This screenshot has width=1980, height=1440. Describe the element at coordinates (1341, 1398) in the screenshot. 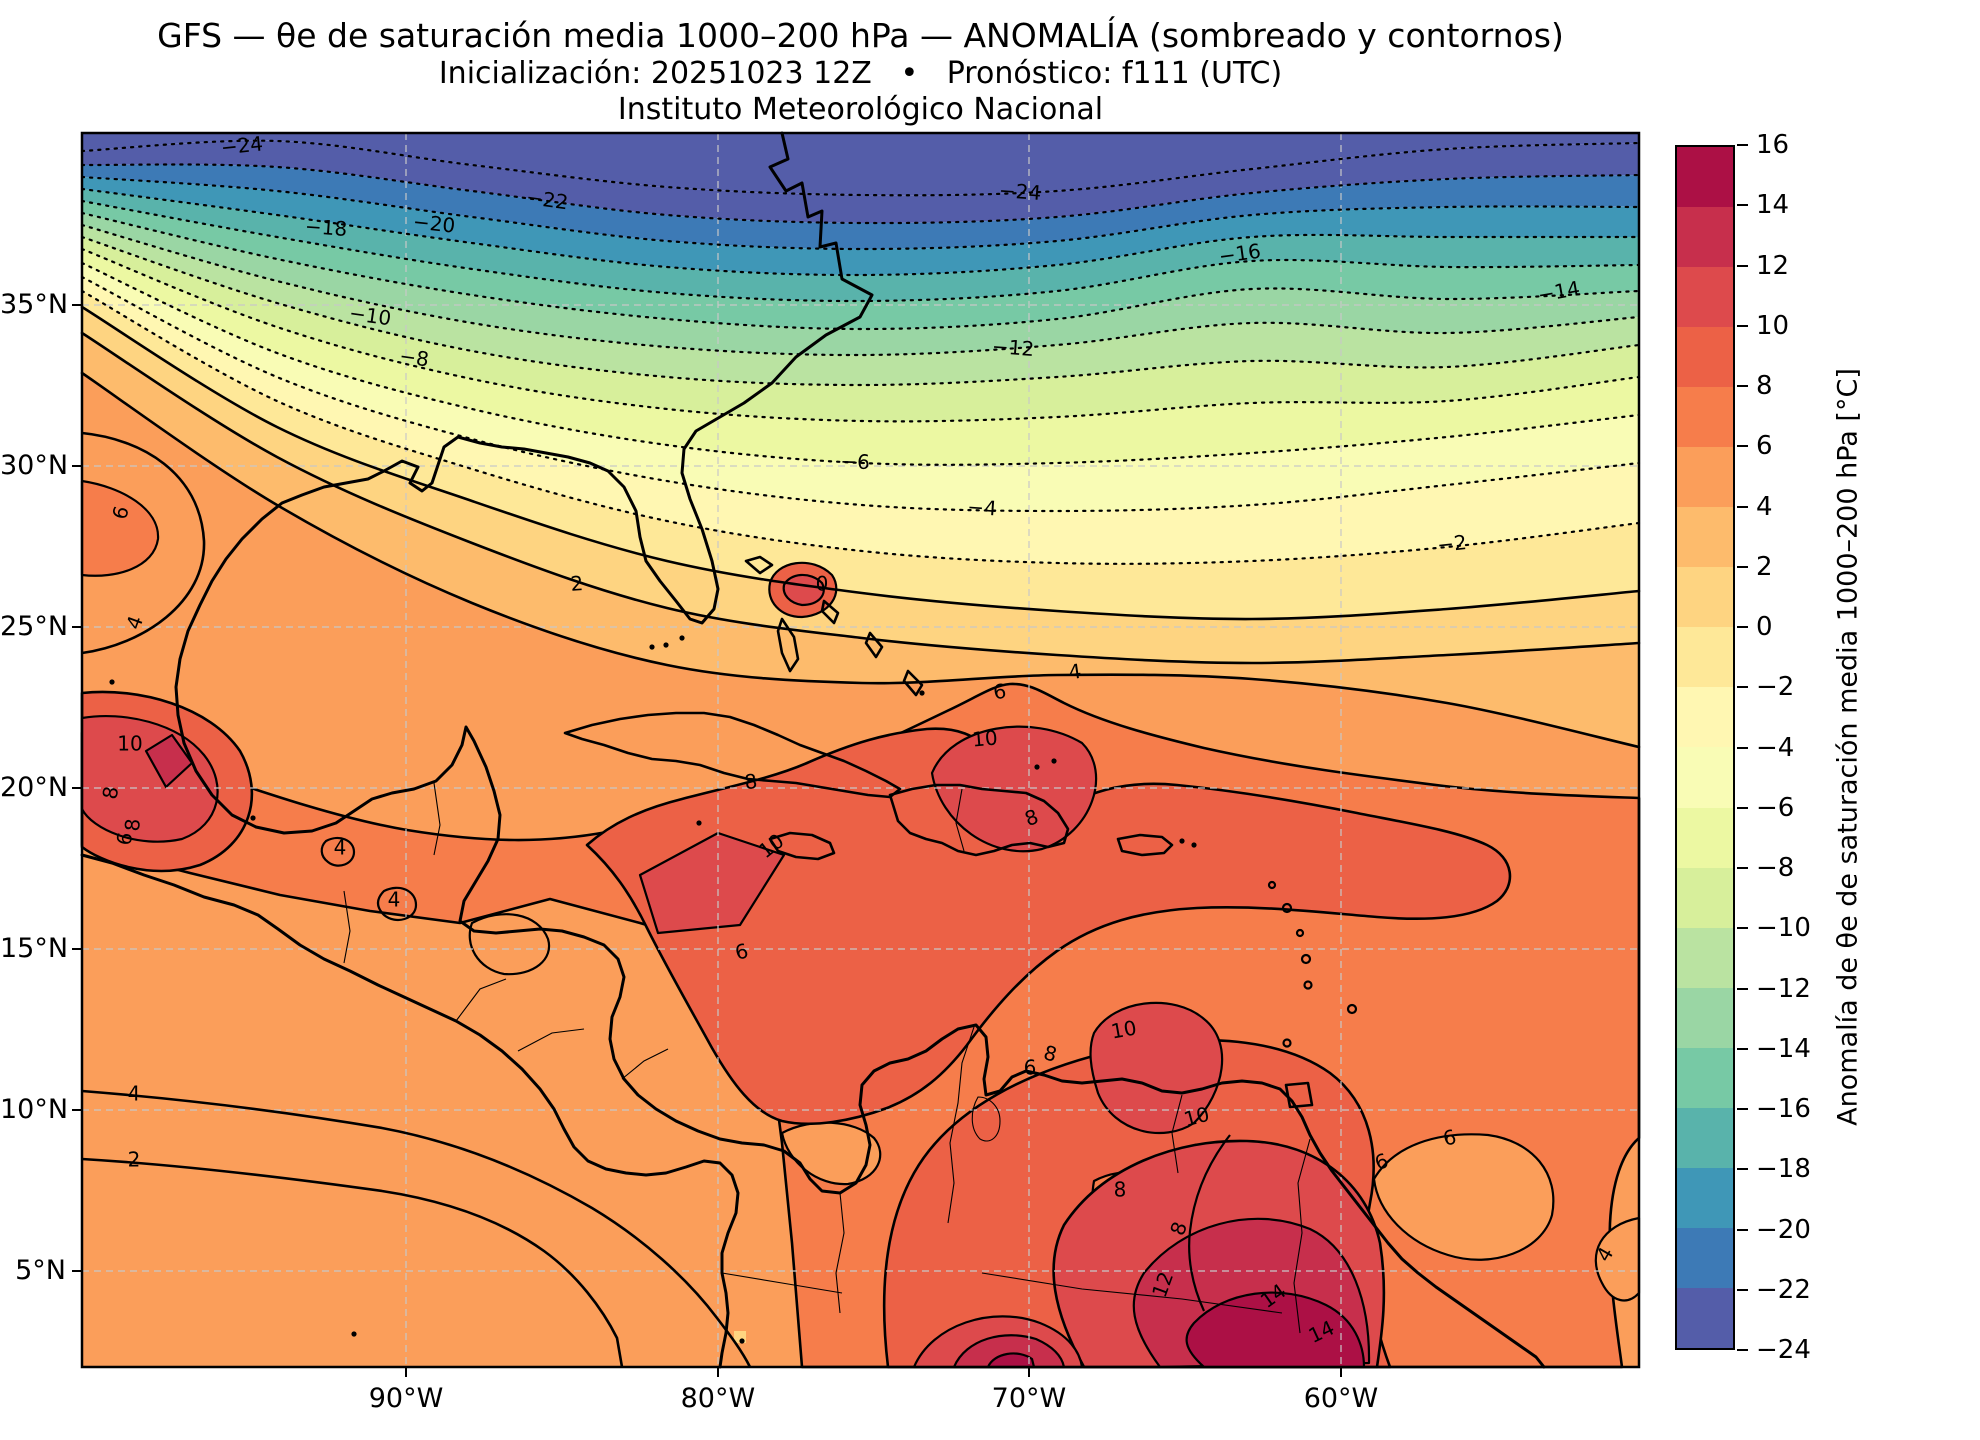

I see `x-tick-label: 60°W` at that location.